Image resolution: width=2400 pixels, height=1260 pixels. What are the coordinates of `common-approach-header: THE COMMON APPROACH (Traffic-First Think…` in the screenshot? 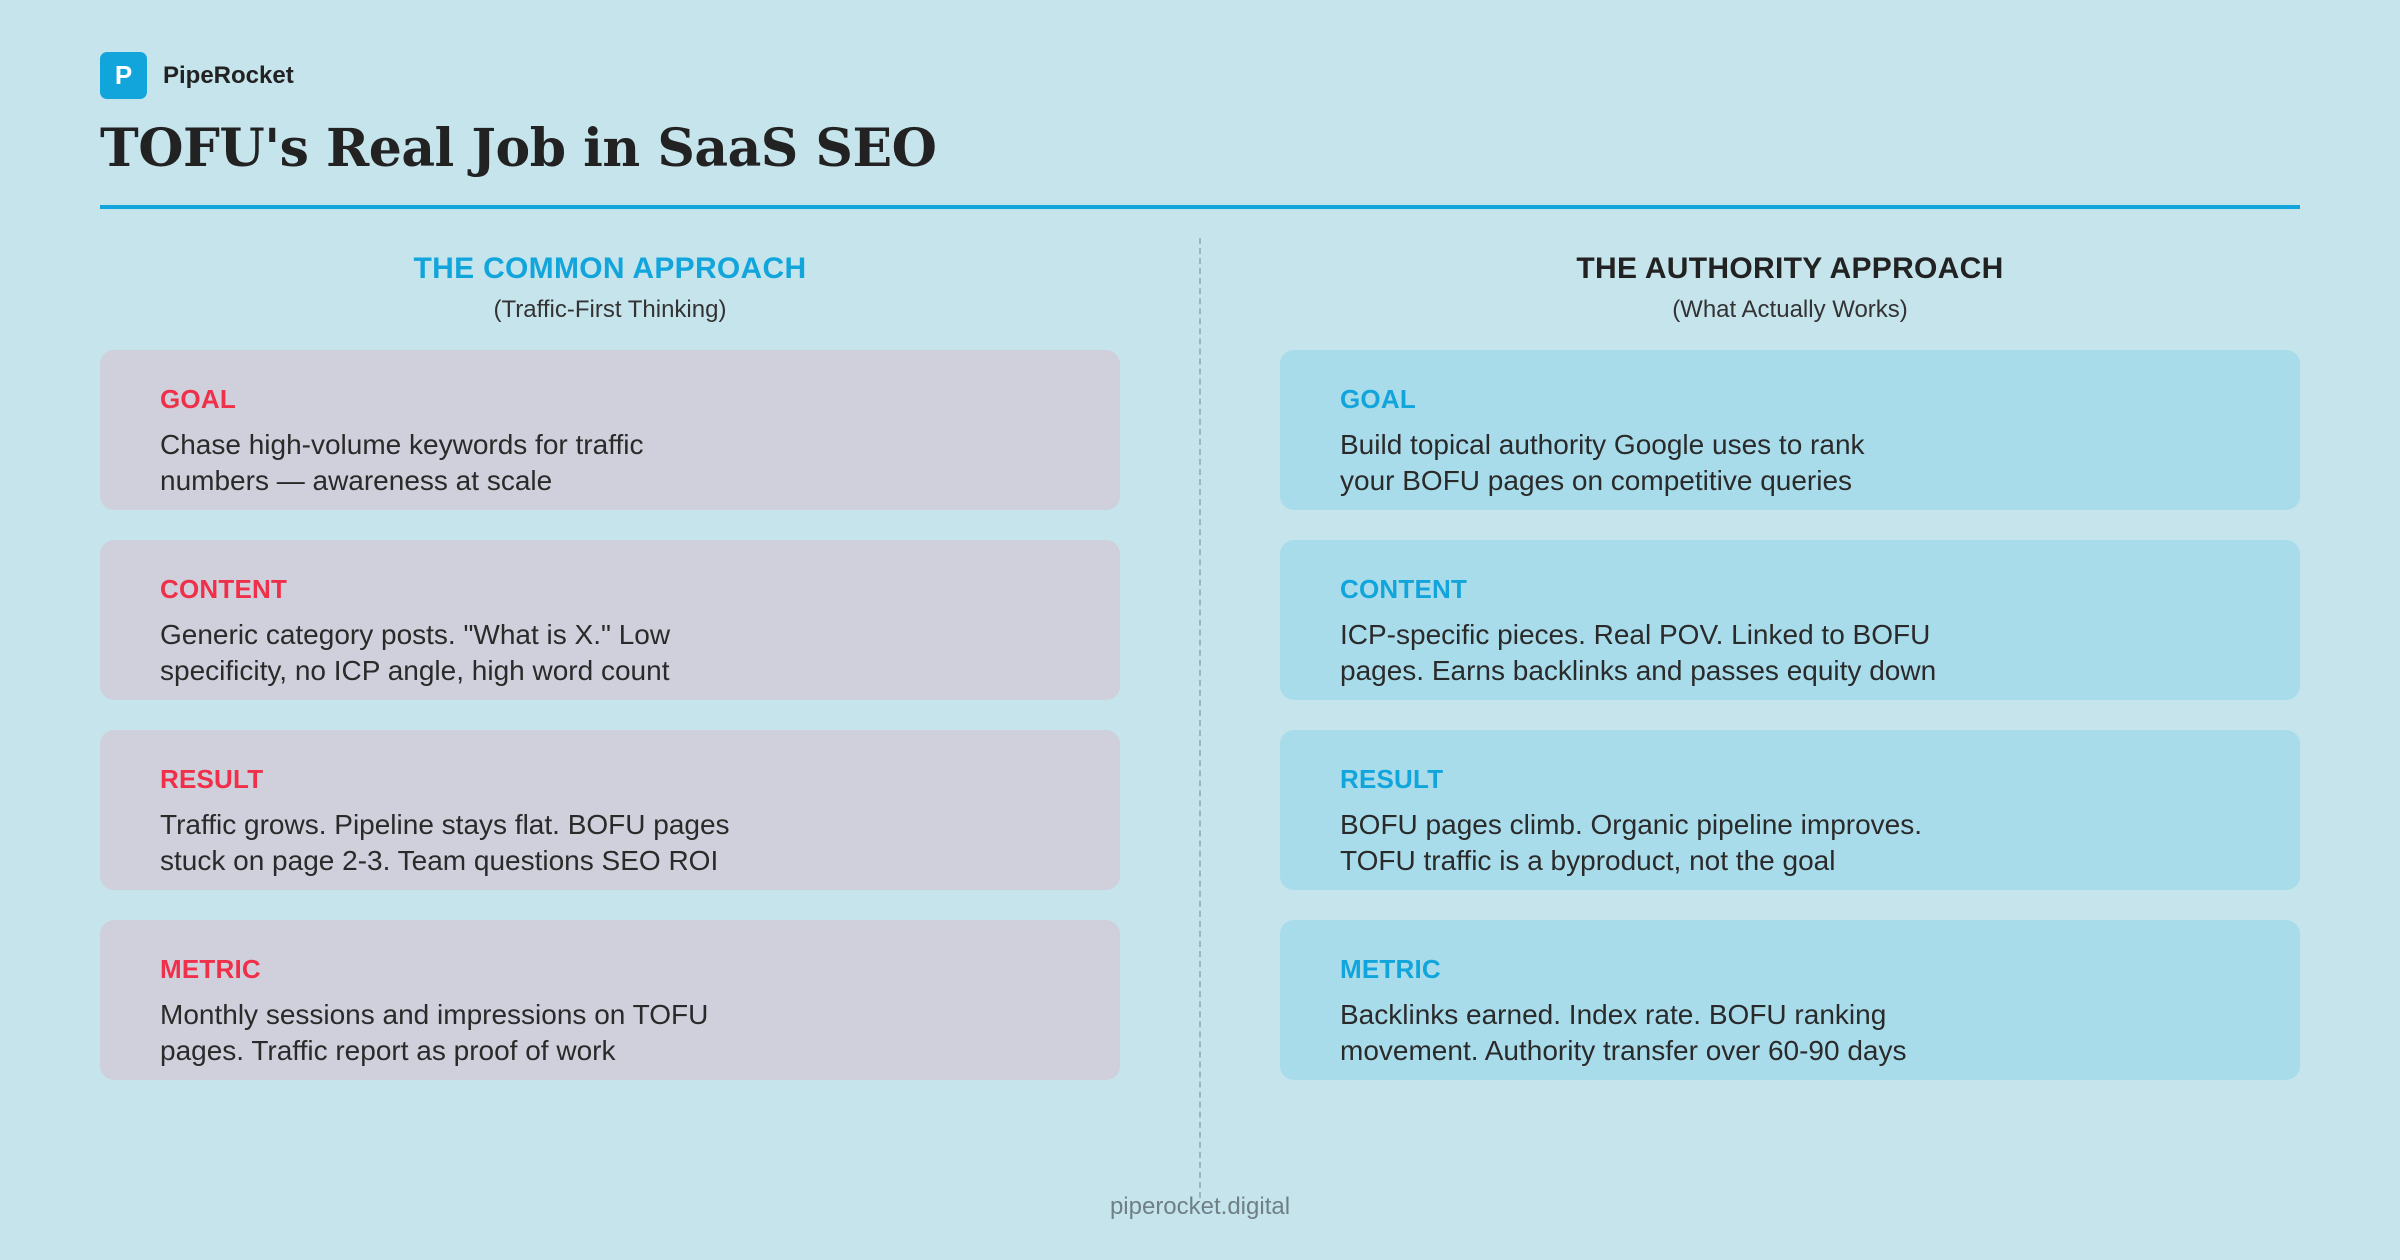 It's located at (610, 288).